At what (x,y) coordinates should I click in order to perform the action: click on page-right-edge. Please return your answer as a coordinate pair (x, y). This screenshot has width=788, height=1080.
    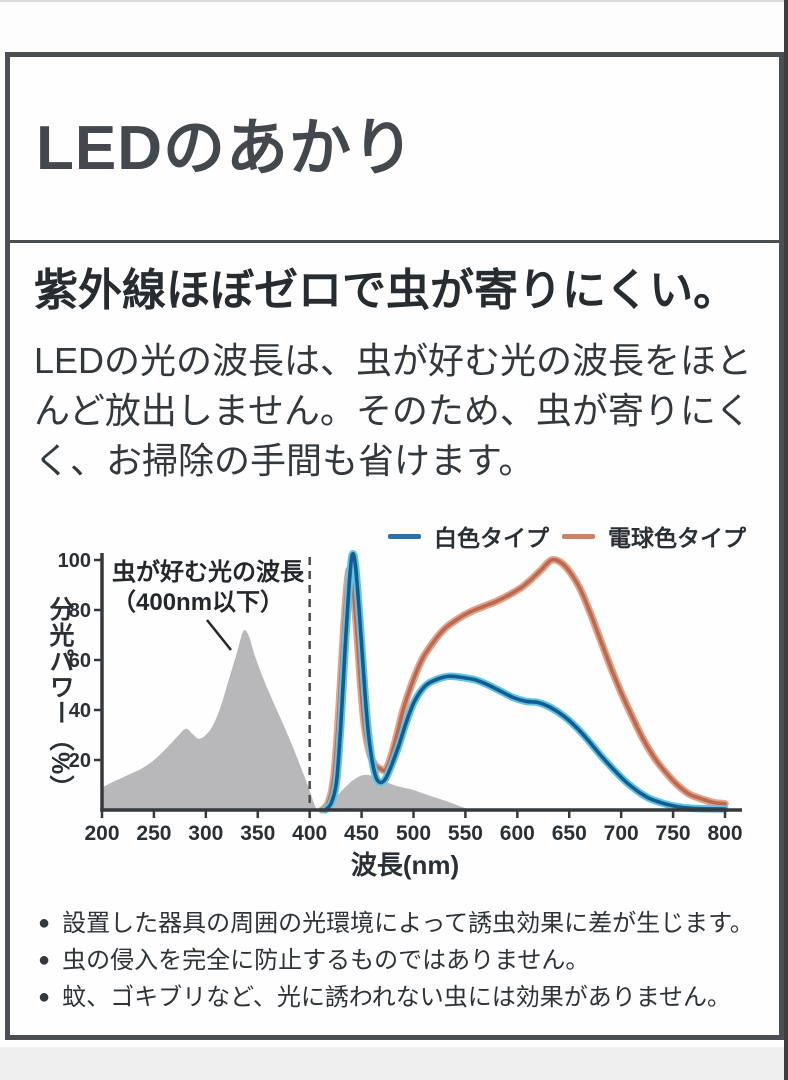
    Looking at the image, I should click on (786, 540).